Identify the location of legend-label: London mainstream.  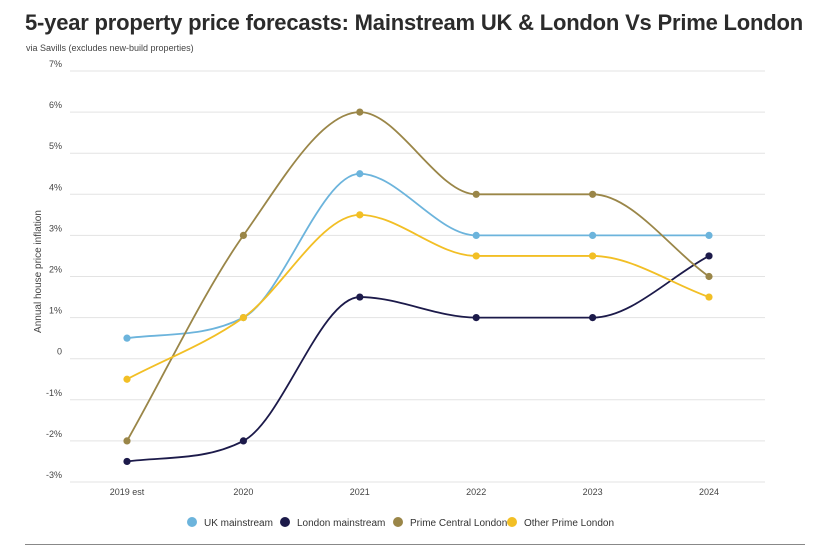
(341, 523).